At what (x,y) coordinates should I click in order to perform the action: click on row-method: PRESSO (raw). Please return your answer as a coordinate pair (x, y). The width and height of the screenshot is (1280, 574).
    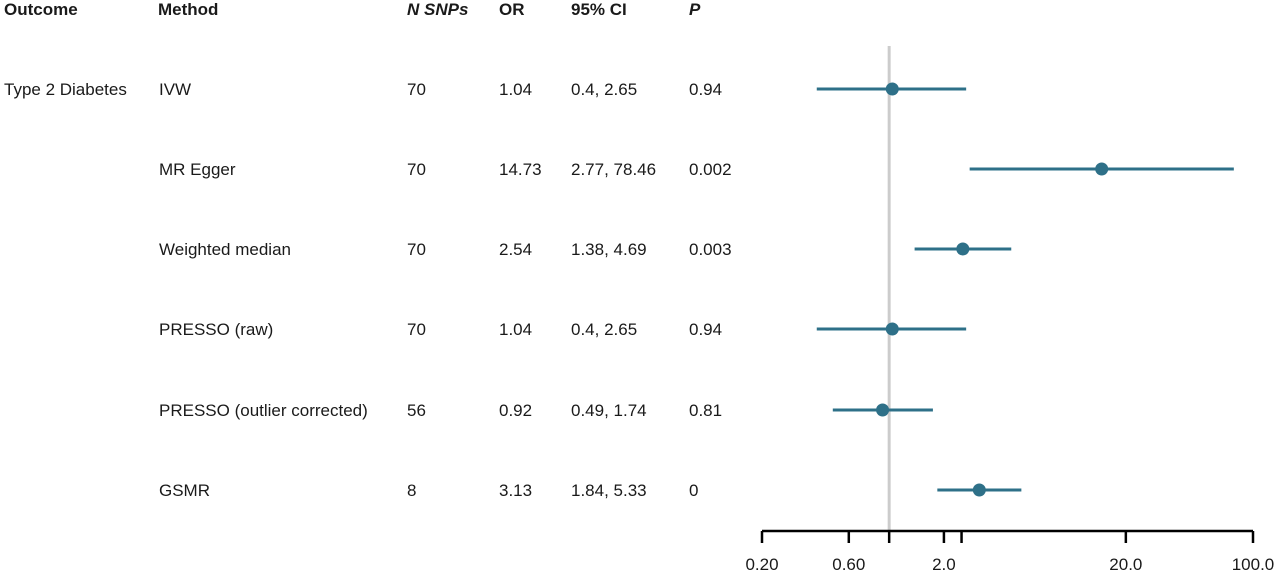
    Looking at the image, I should click on (216, 329).